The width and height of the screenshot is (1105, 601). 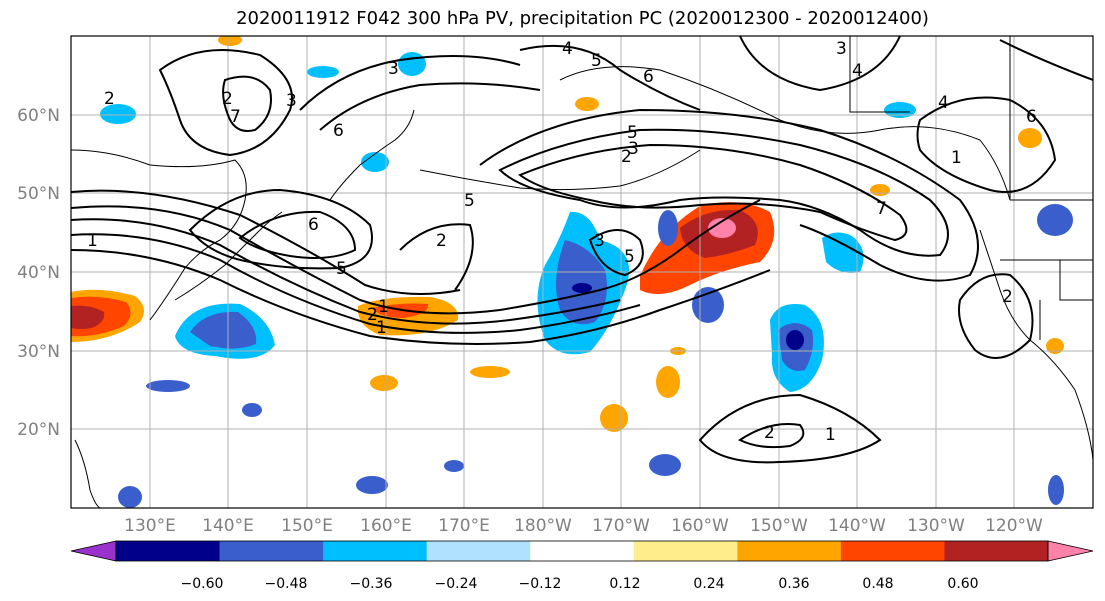 I want to click on coastline-kamchatka, so click(x=372, y=155).